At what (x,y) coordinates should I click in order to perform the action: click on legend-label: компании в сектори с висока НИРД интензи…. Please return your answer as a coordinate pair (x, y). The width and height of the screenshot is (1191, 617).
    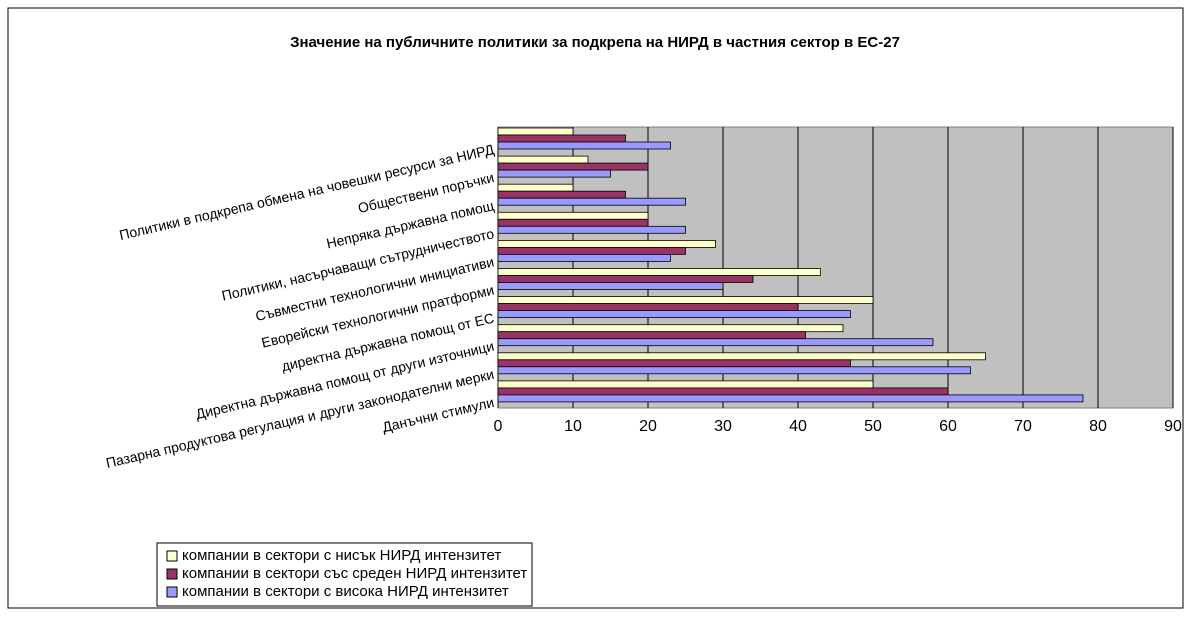
    Looking at the image, I should click on (345, 591).